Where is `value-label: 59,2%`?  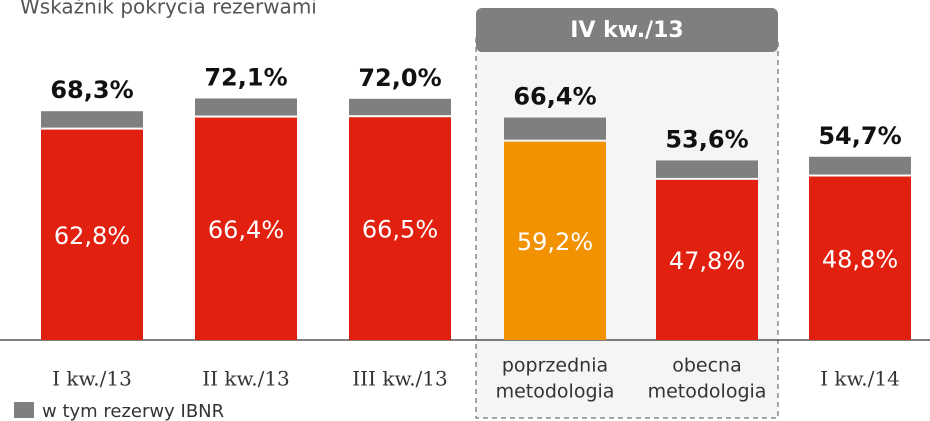 value-label: 59,2% is located at coordinates (555, 242).